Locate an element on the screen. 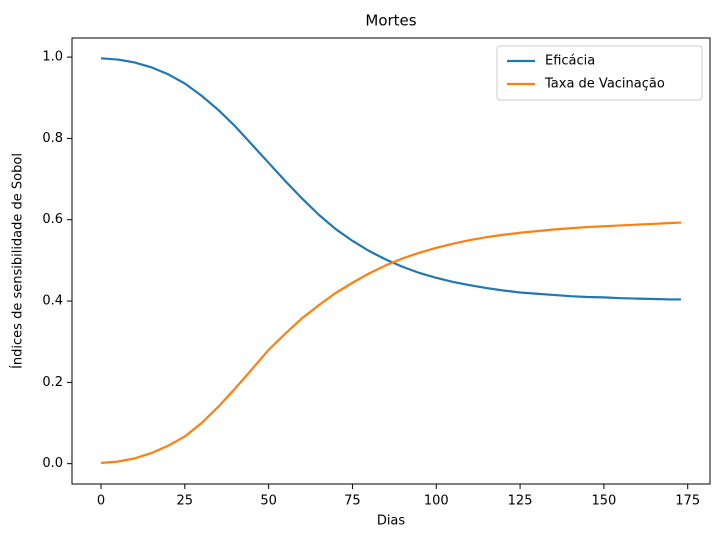 This screenshot has width=712, height=535. y-tick-label: 0.6 is located at coordinates (52, 219).